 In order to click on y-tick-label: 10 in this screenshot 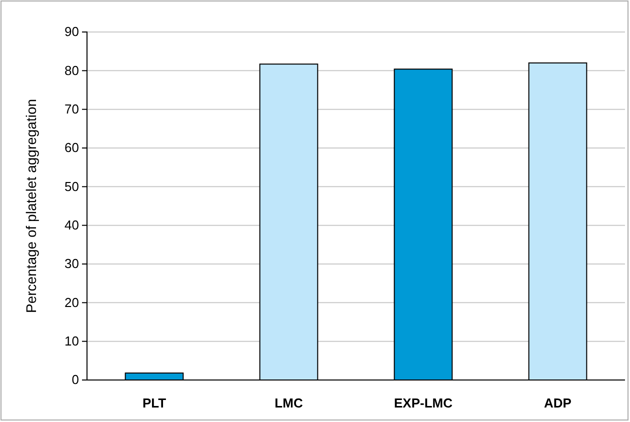, I will do `click(71, 340)`.